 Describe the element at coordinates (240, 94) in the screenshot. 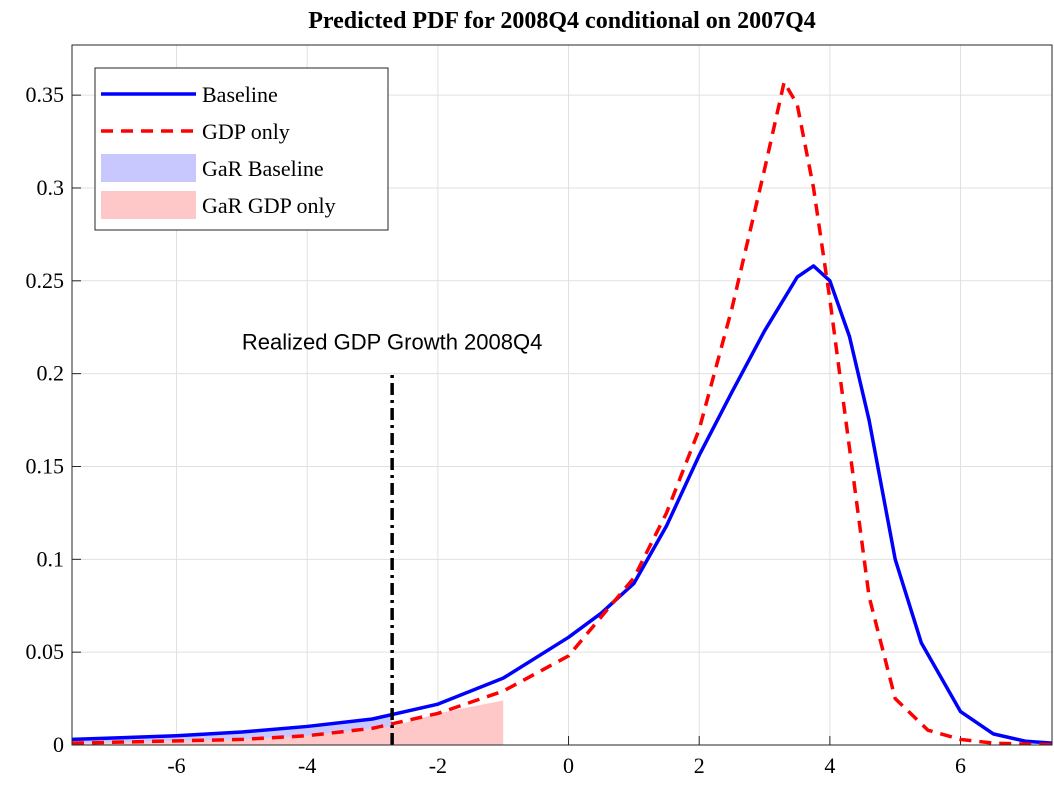

I see `legend-label: Baseline` at that location.